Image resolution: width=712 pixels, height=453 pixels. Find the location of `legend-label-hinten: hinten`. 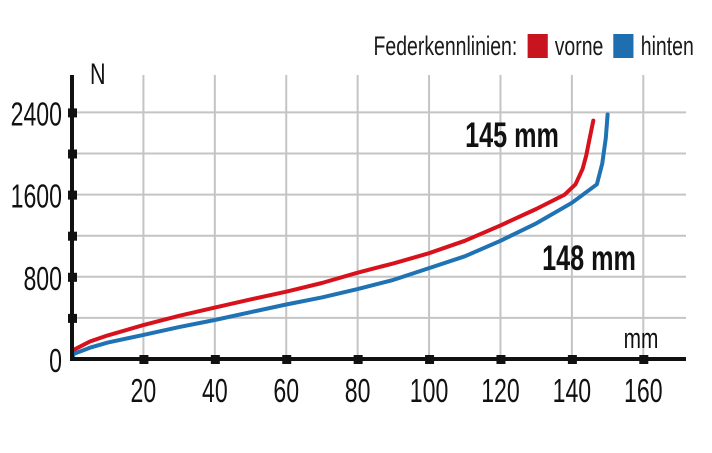

legend-label-hinten: hinten is located at coordinates (667, 45).